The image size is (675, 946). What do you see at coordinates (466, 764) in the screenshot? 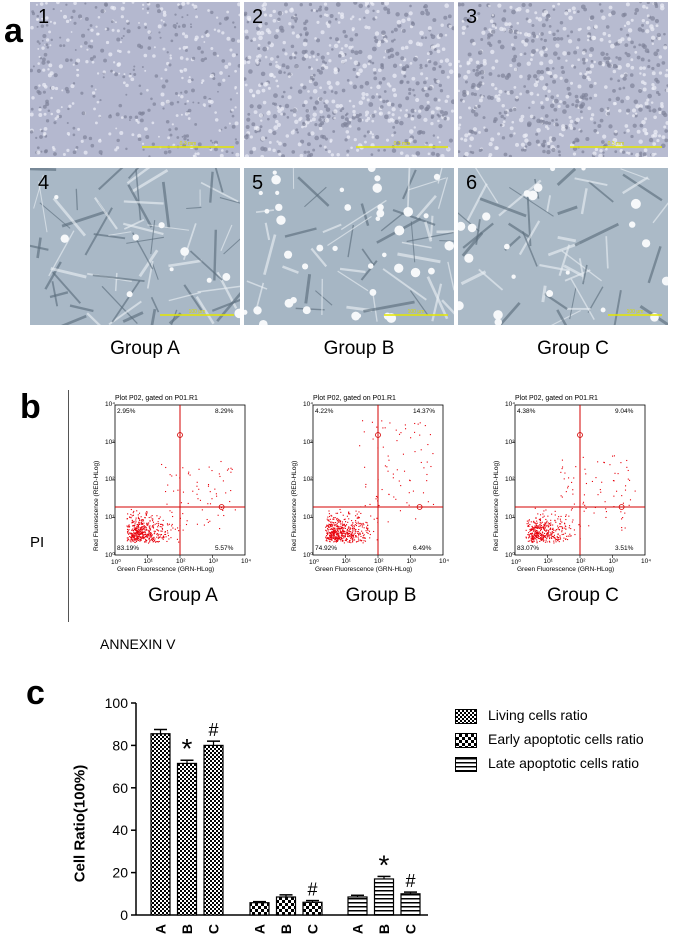
I see `legend-swatch` at bounding box center [466, 764].